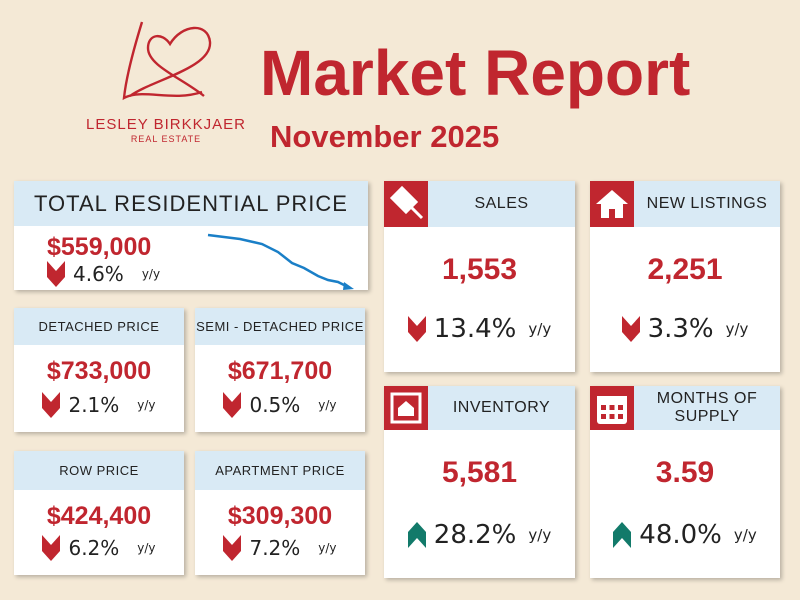  What do you see at coordinates (707, 204) in the screenshot?
I see `card-label: NEW LISTINGS` at bounding box center [707, 204].